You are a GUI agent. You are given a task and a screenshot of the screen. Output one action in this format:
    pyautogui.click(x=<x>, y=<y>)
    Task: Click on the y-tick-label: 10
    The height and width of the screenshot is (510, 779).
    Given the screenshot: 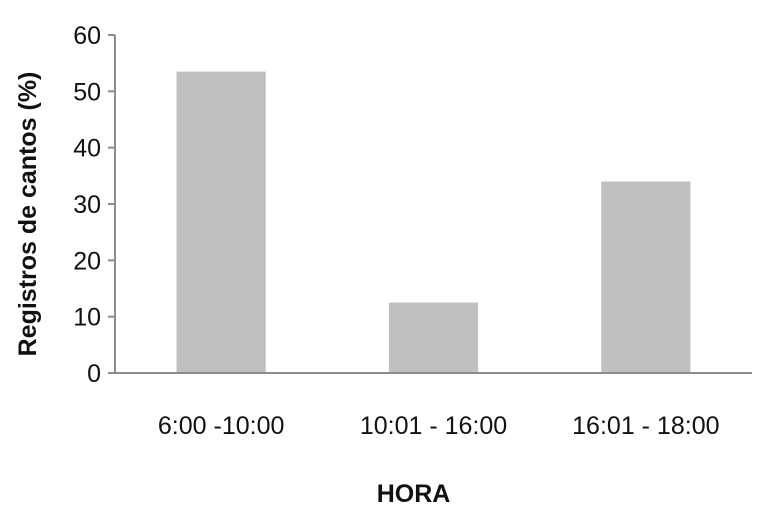 What is the action you would take?
    pyautogui.click(x=87, y=318)
    